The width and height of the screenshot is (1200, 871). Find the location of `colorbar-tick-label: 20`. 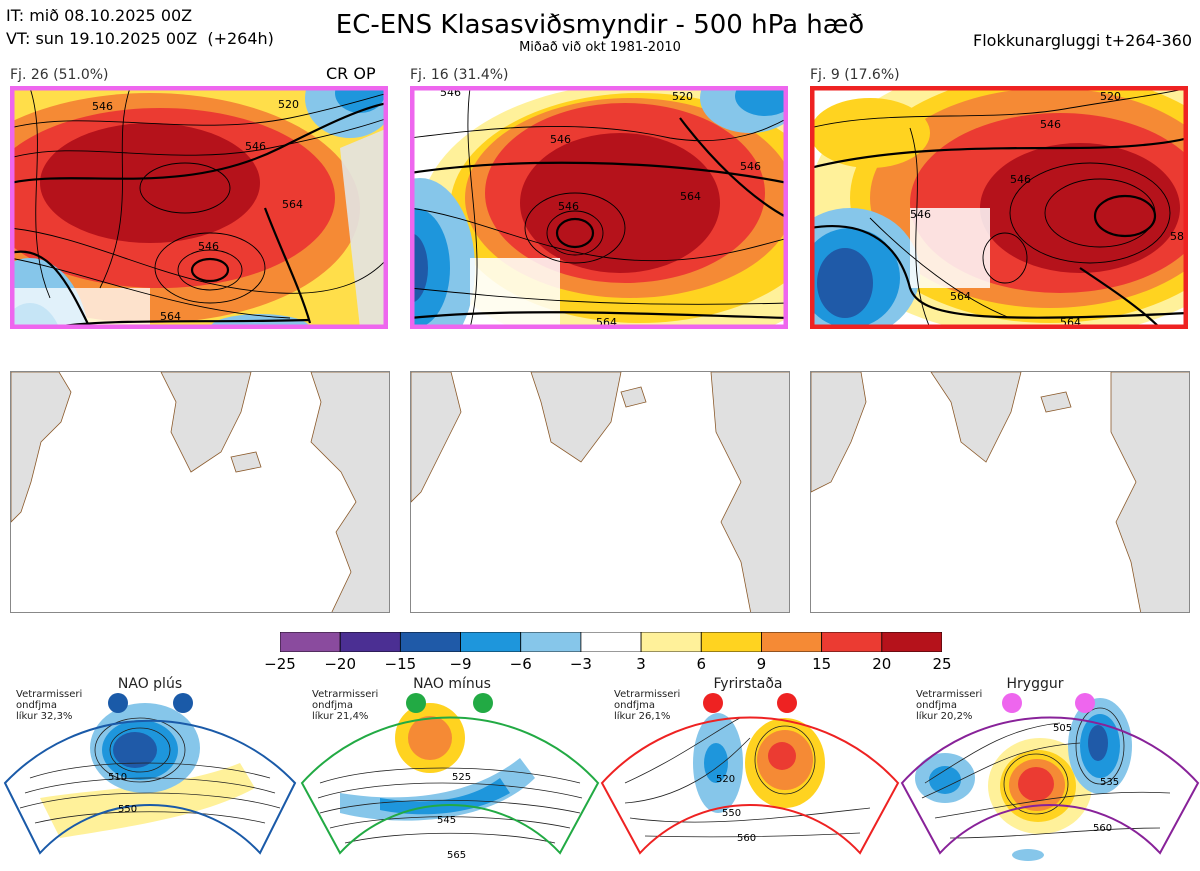

colorbar-tick-label: 20 is located at coordinates (882, 664).